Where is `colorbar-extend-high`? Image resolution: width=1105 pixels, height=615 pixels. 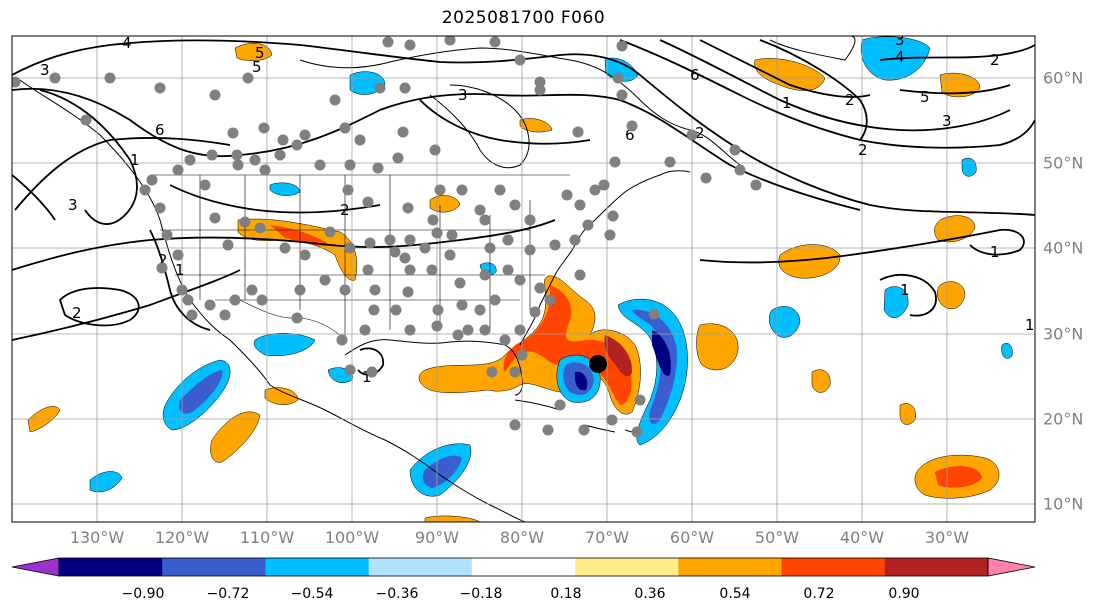
colorbar-extend-high is located at coordinates (1011, 567).